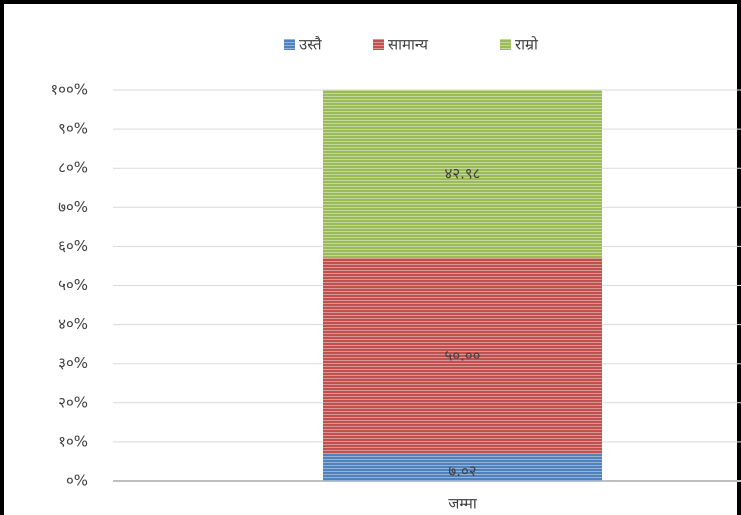 This screenshot has height=515, width=741. Describe the element at coordinates (73, 285) in the screenshot. I see `y-tick-label: ५०%` at that location.